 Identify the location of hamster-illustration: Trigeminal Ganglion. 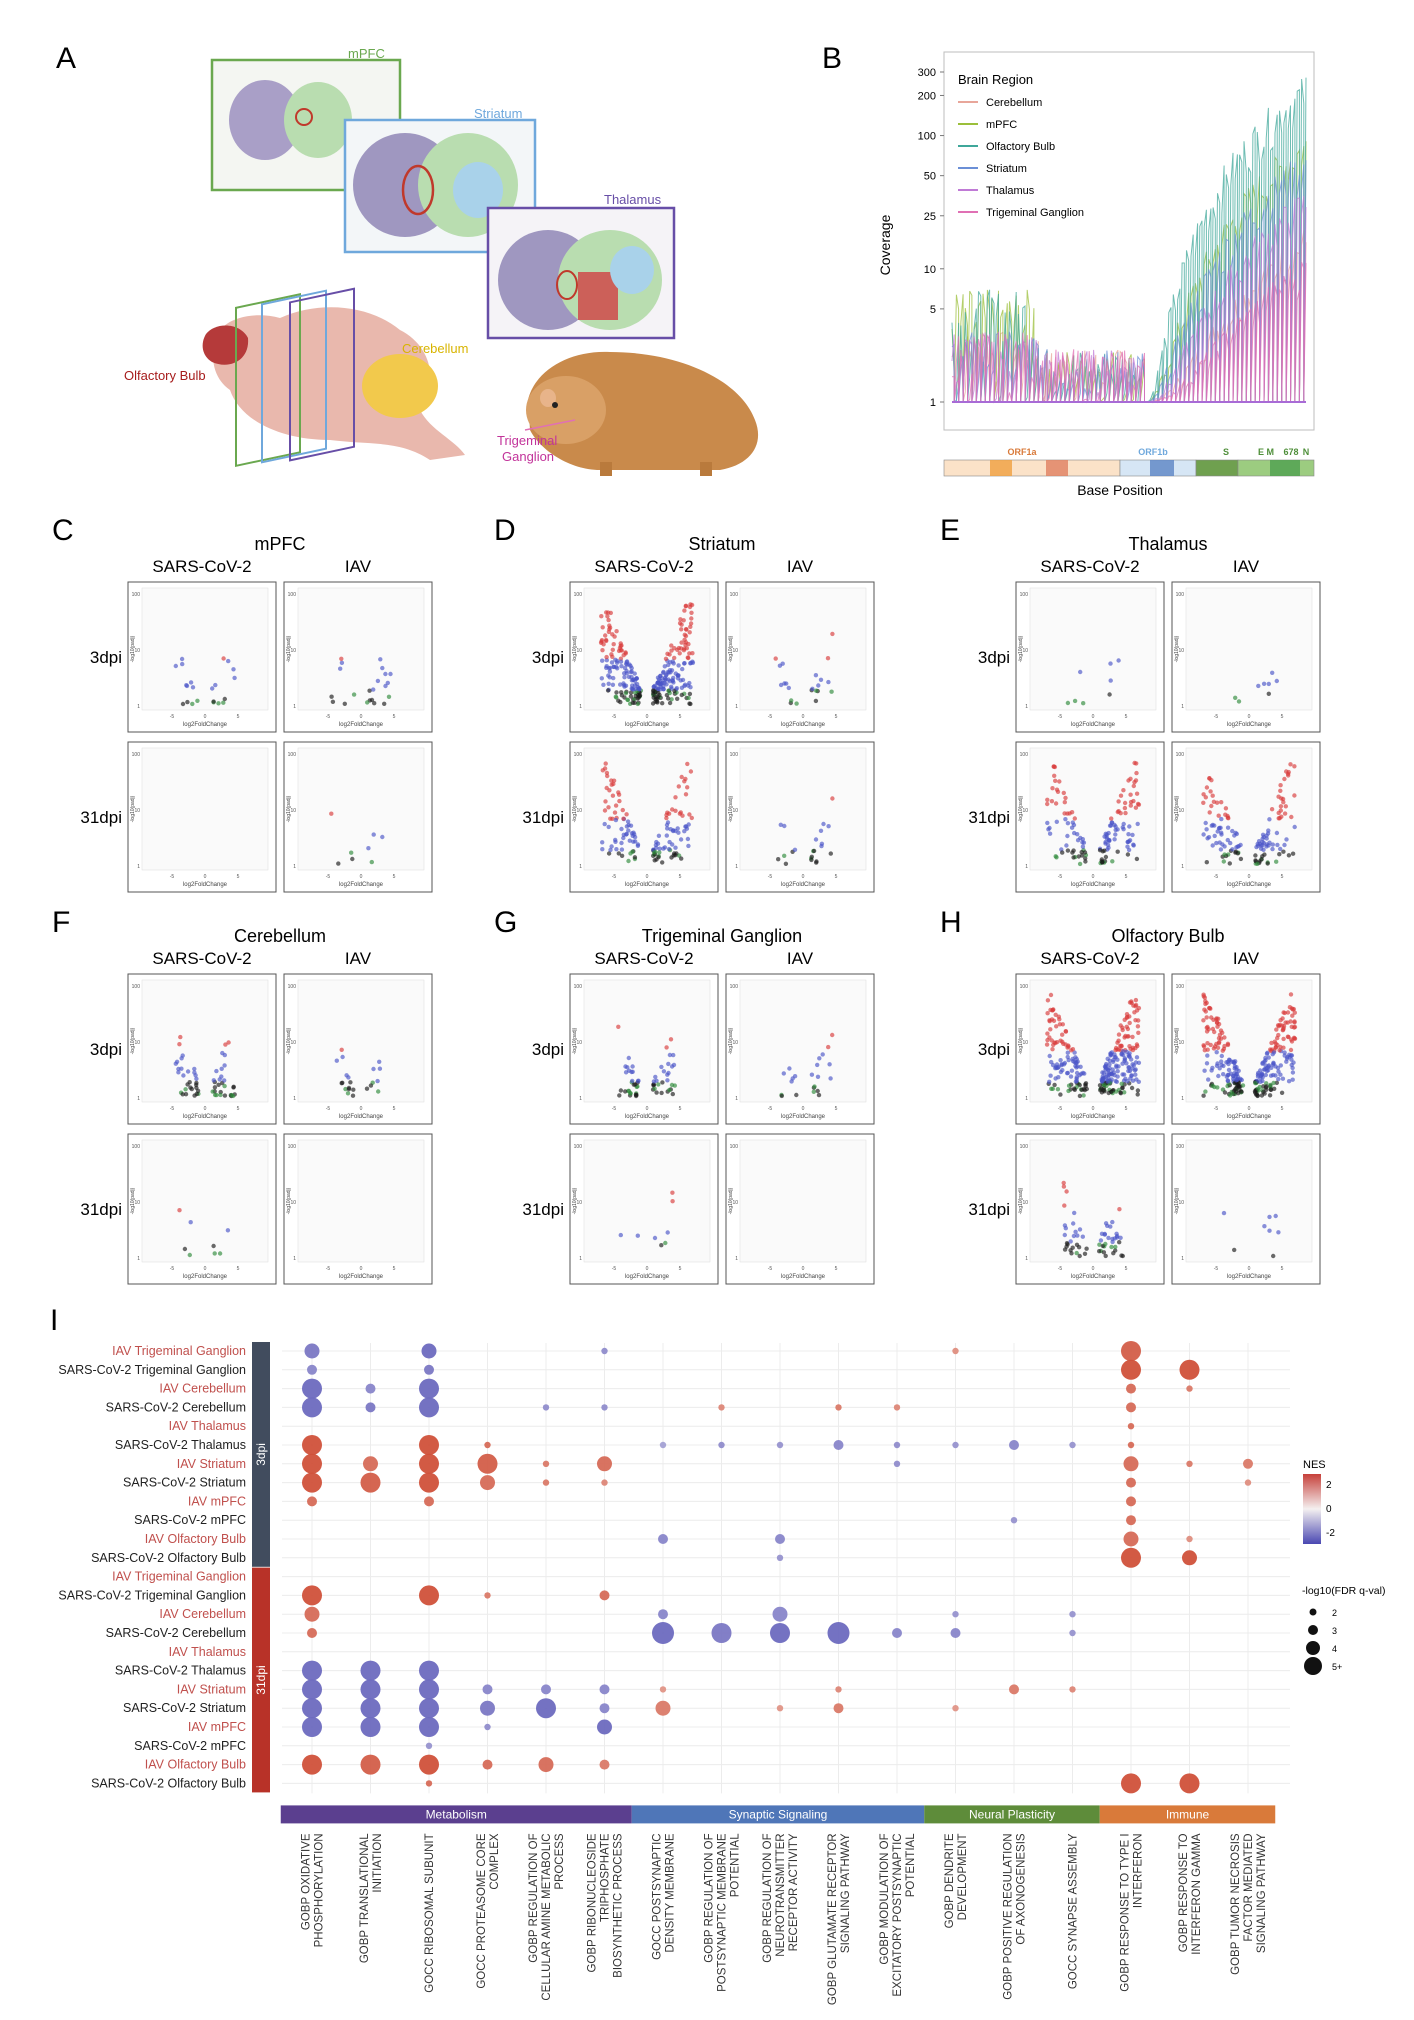
(628, 413).